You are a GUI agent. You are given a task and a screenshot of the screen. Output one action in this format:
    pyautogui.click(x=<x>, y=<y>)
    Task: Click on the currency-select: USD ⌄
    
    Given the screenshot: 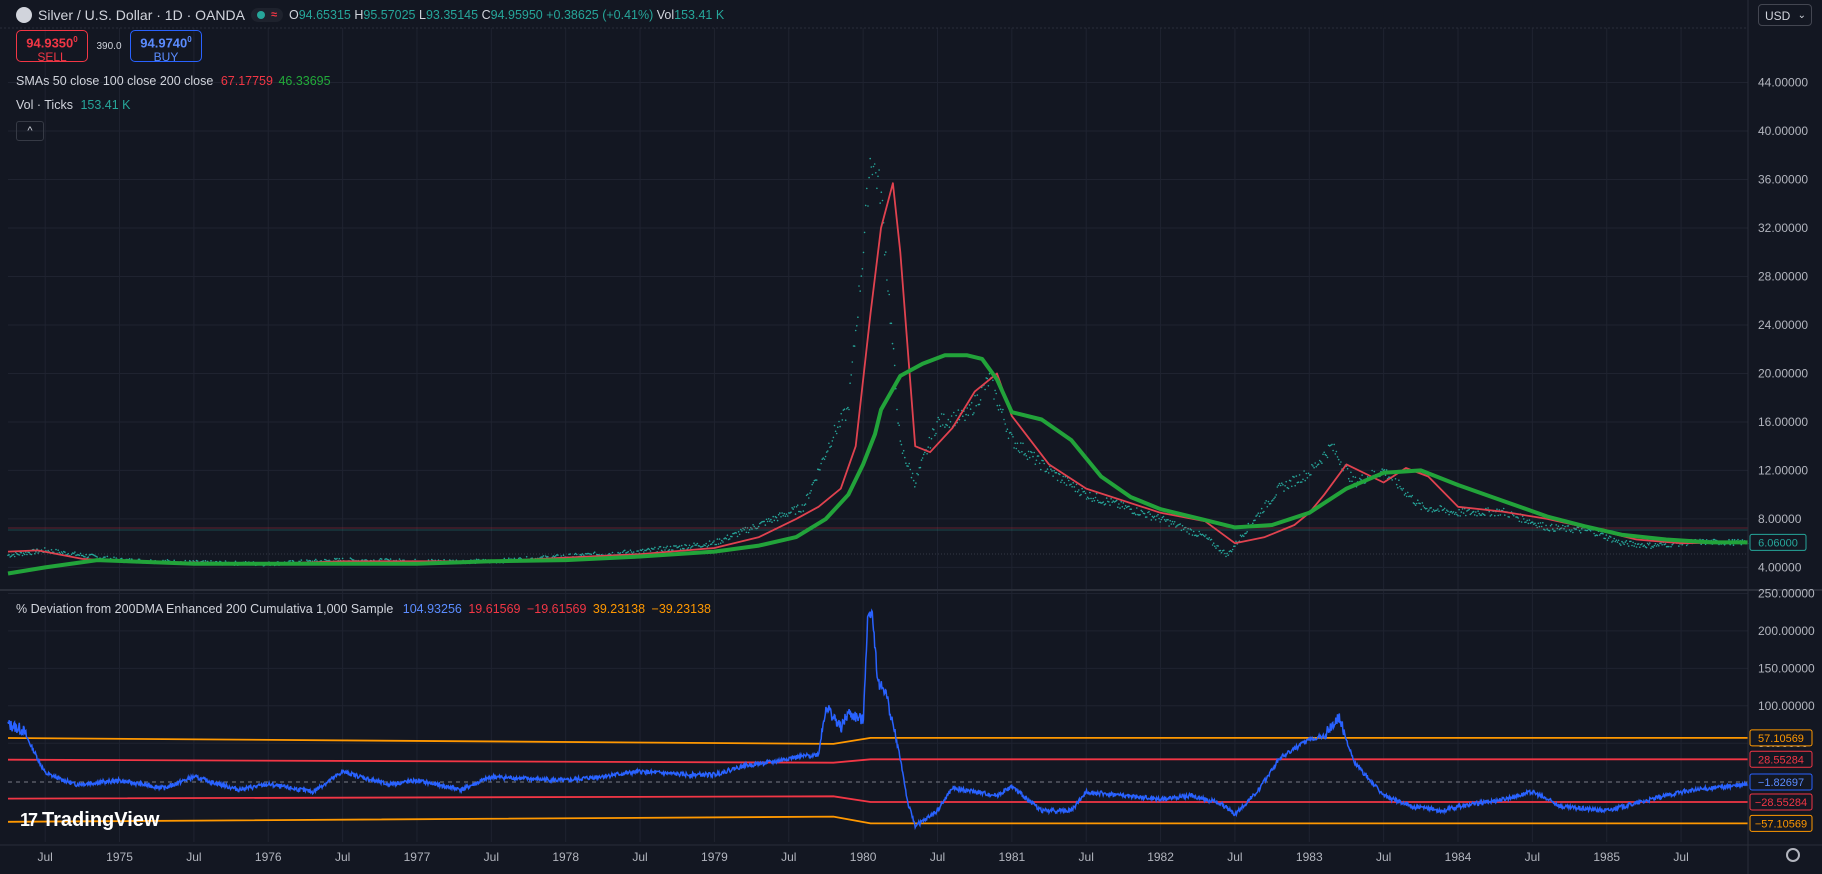 What is the action you would take?
    pyautogui.click(x=1785, y=15)
    